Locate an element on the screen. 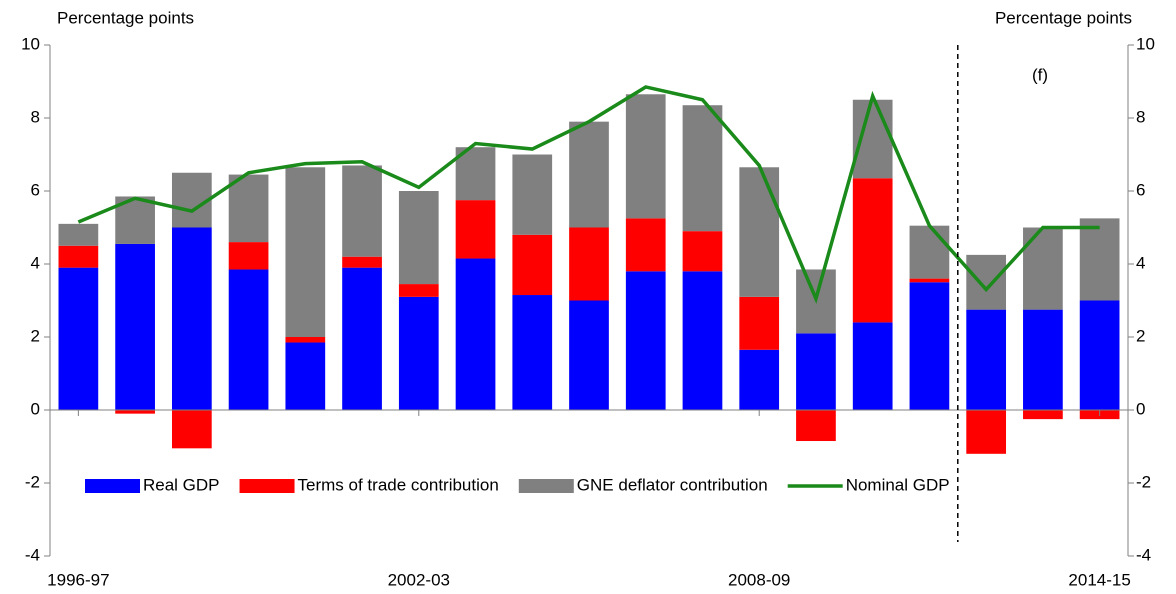  legend-label: Terms of trade contribution is located at coordinates (398, 484).